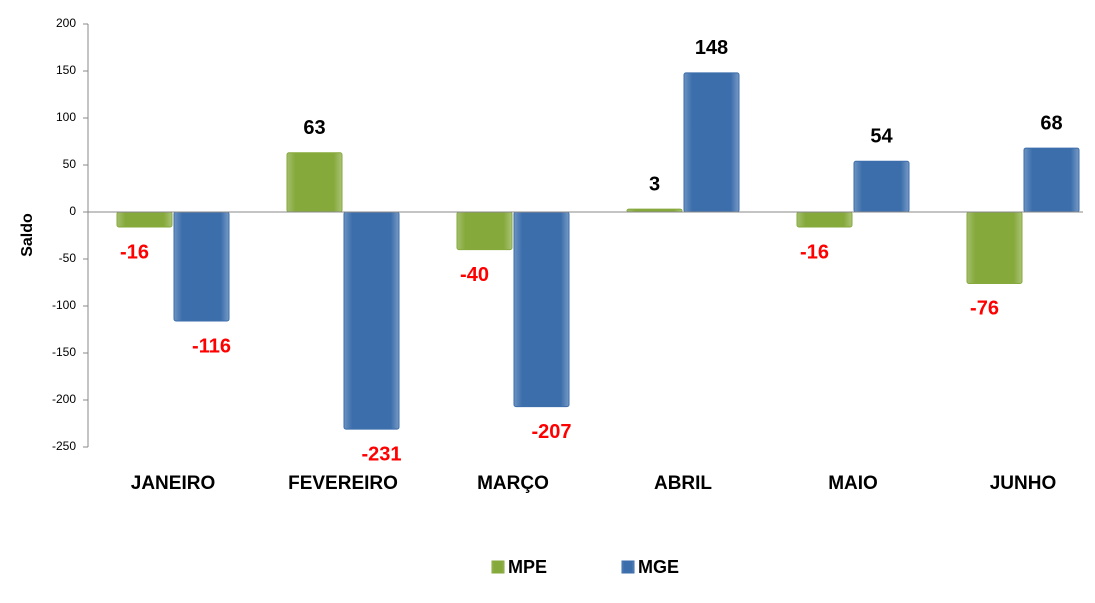  Describe the element at coordinates (513, 483) in the screenshot. I see `x-tick-label: MARÇO` at that location.